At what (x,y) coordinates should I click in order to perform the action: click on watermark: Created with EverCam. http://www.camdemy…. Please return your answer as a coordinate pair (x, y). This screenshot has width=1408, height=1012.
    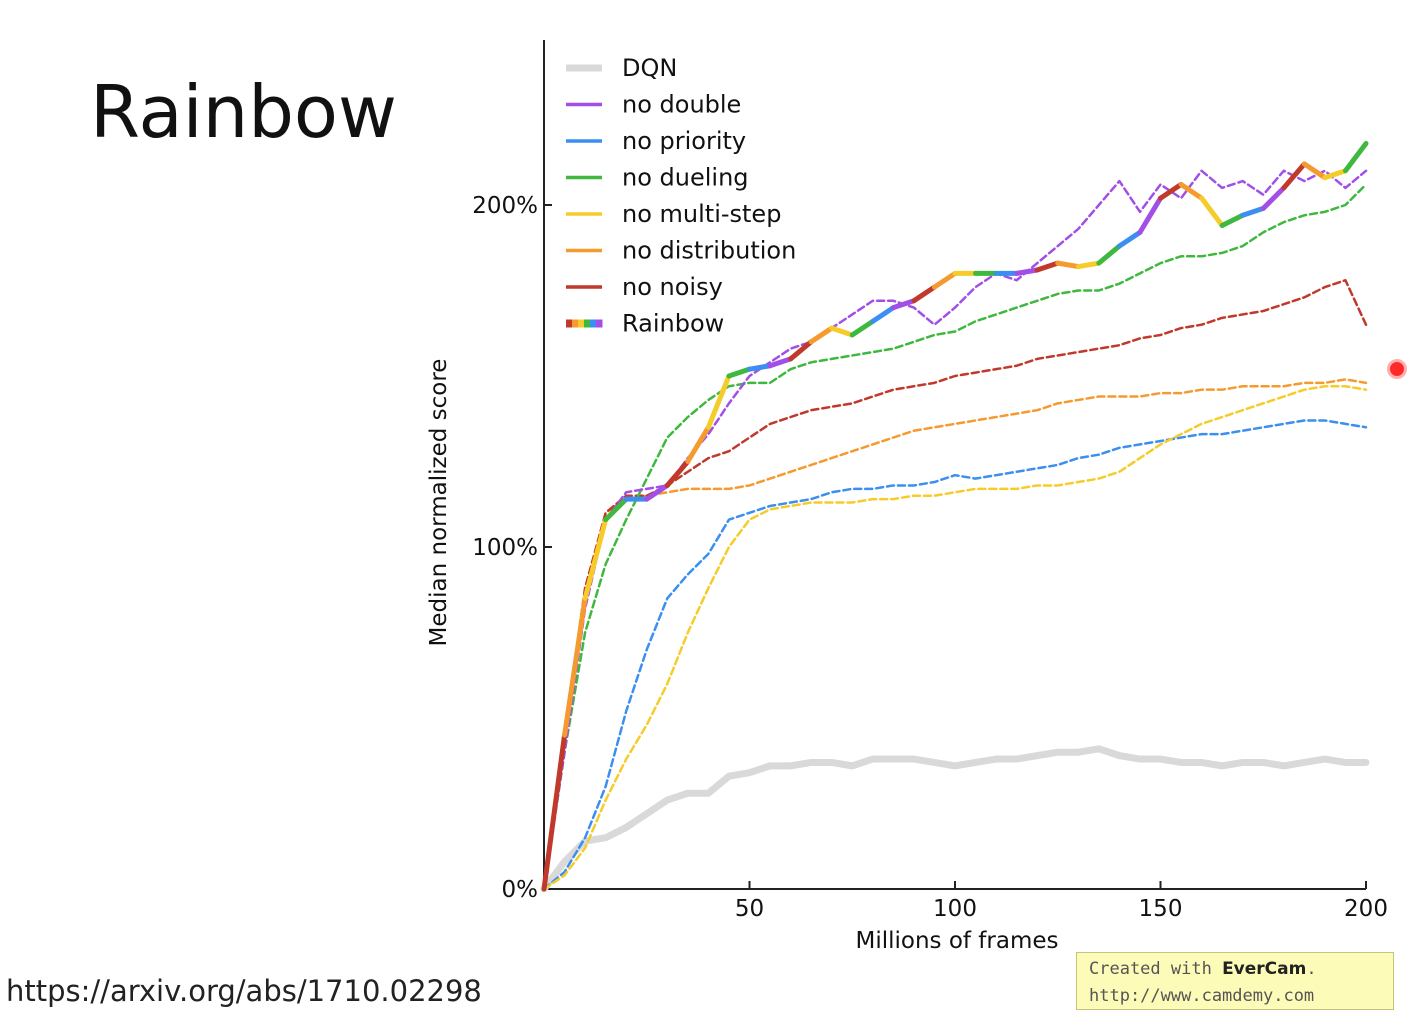
    Looking at the image, I should click on (1235, 981).